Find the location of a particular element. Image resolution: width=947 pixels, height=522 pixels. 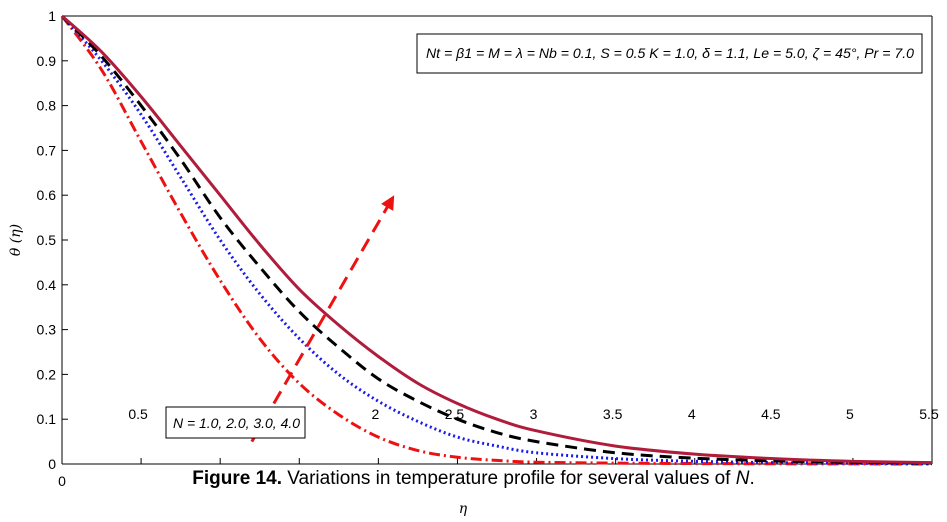

y-tick-label: 0 is located at coordinates (52, 464).